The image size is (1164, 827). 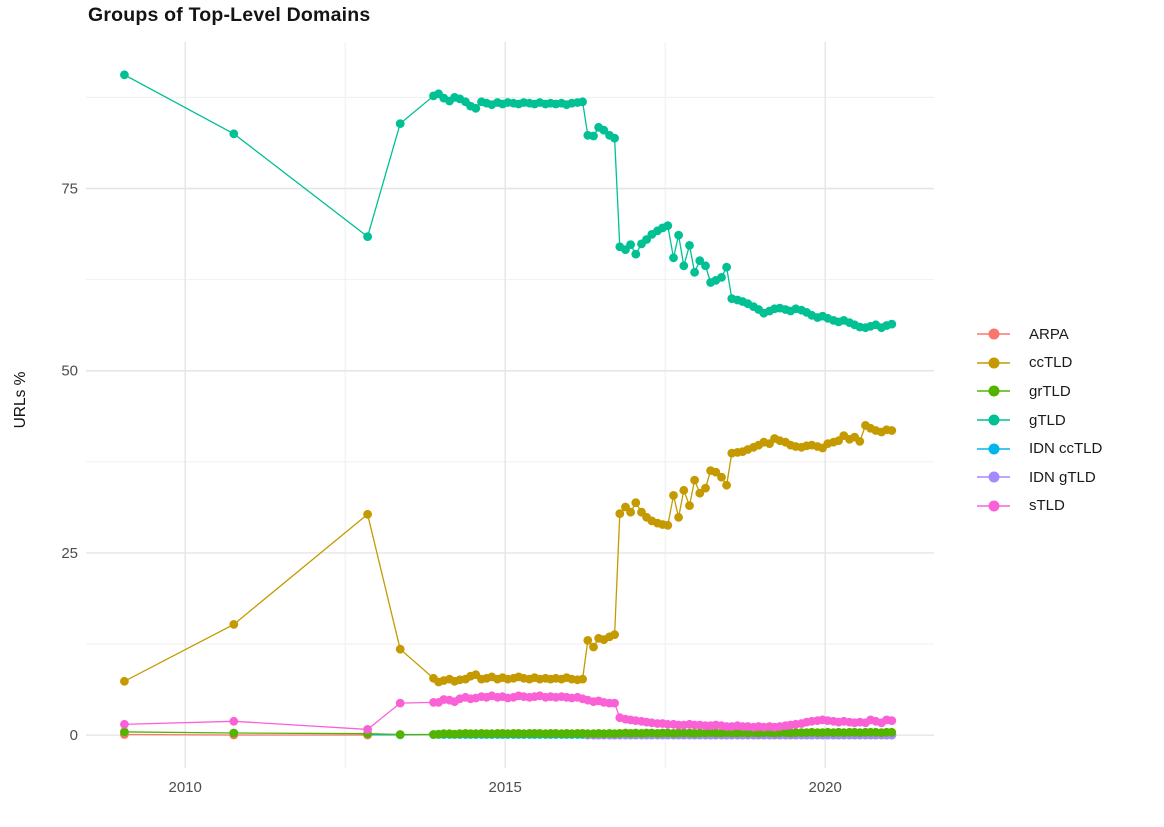 I want to click on legend-item-label: ccTLD, so click(x=1051, y=363).